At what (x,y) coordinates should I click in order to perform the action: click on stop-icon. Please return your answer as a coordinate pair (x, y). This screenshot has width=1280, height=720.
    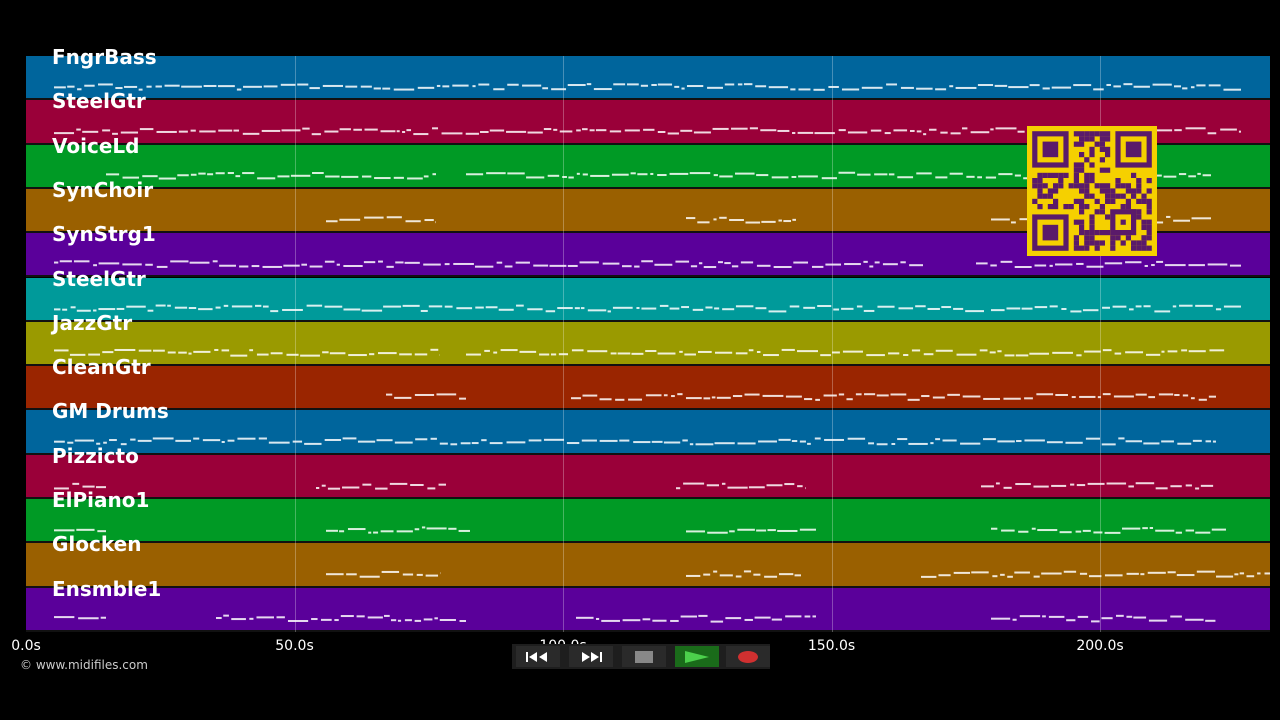
    Looking at the image, I should click on (644, 656).